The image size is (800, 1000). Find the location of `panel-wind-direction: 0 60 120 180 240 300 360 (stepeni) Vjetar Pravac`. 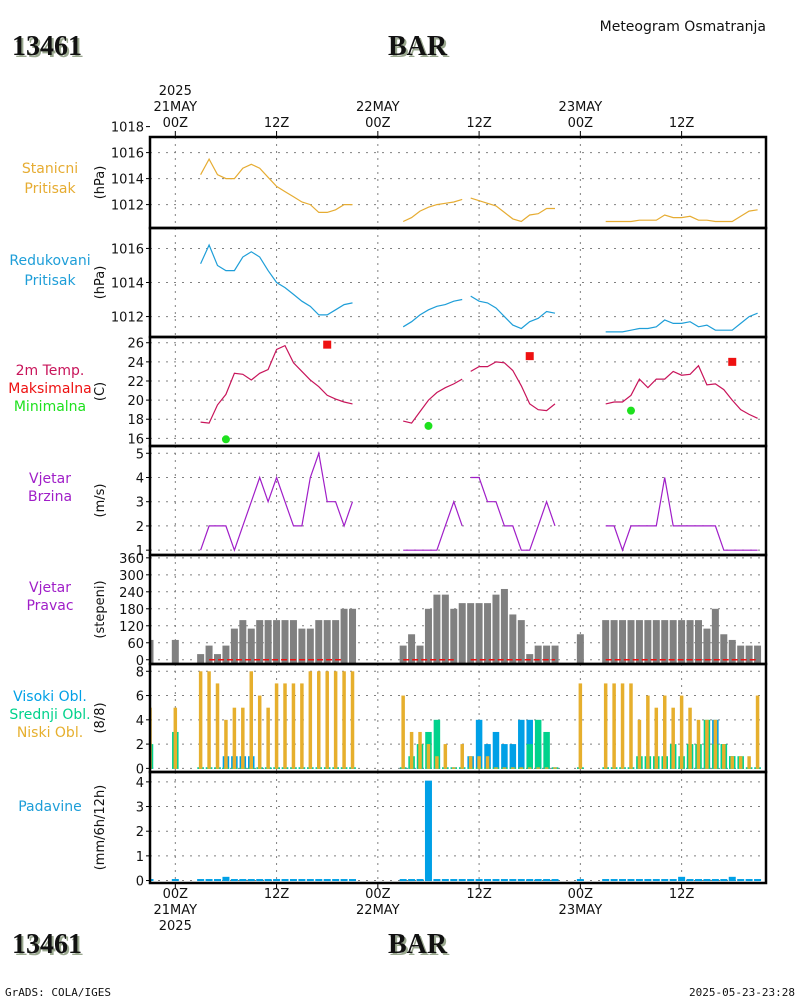

panel-wind-direction: 0 60 120 180 240 300 360 (stepeni) Vjetar Pravac is located at coordinates (397, 610).